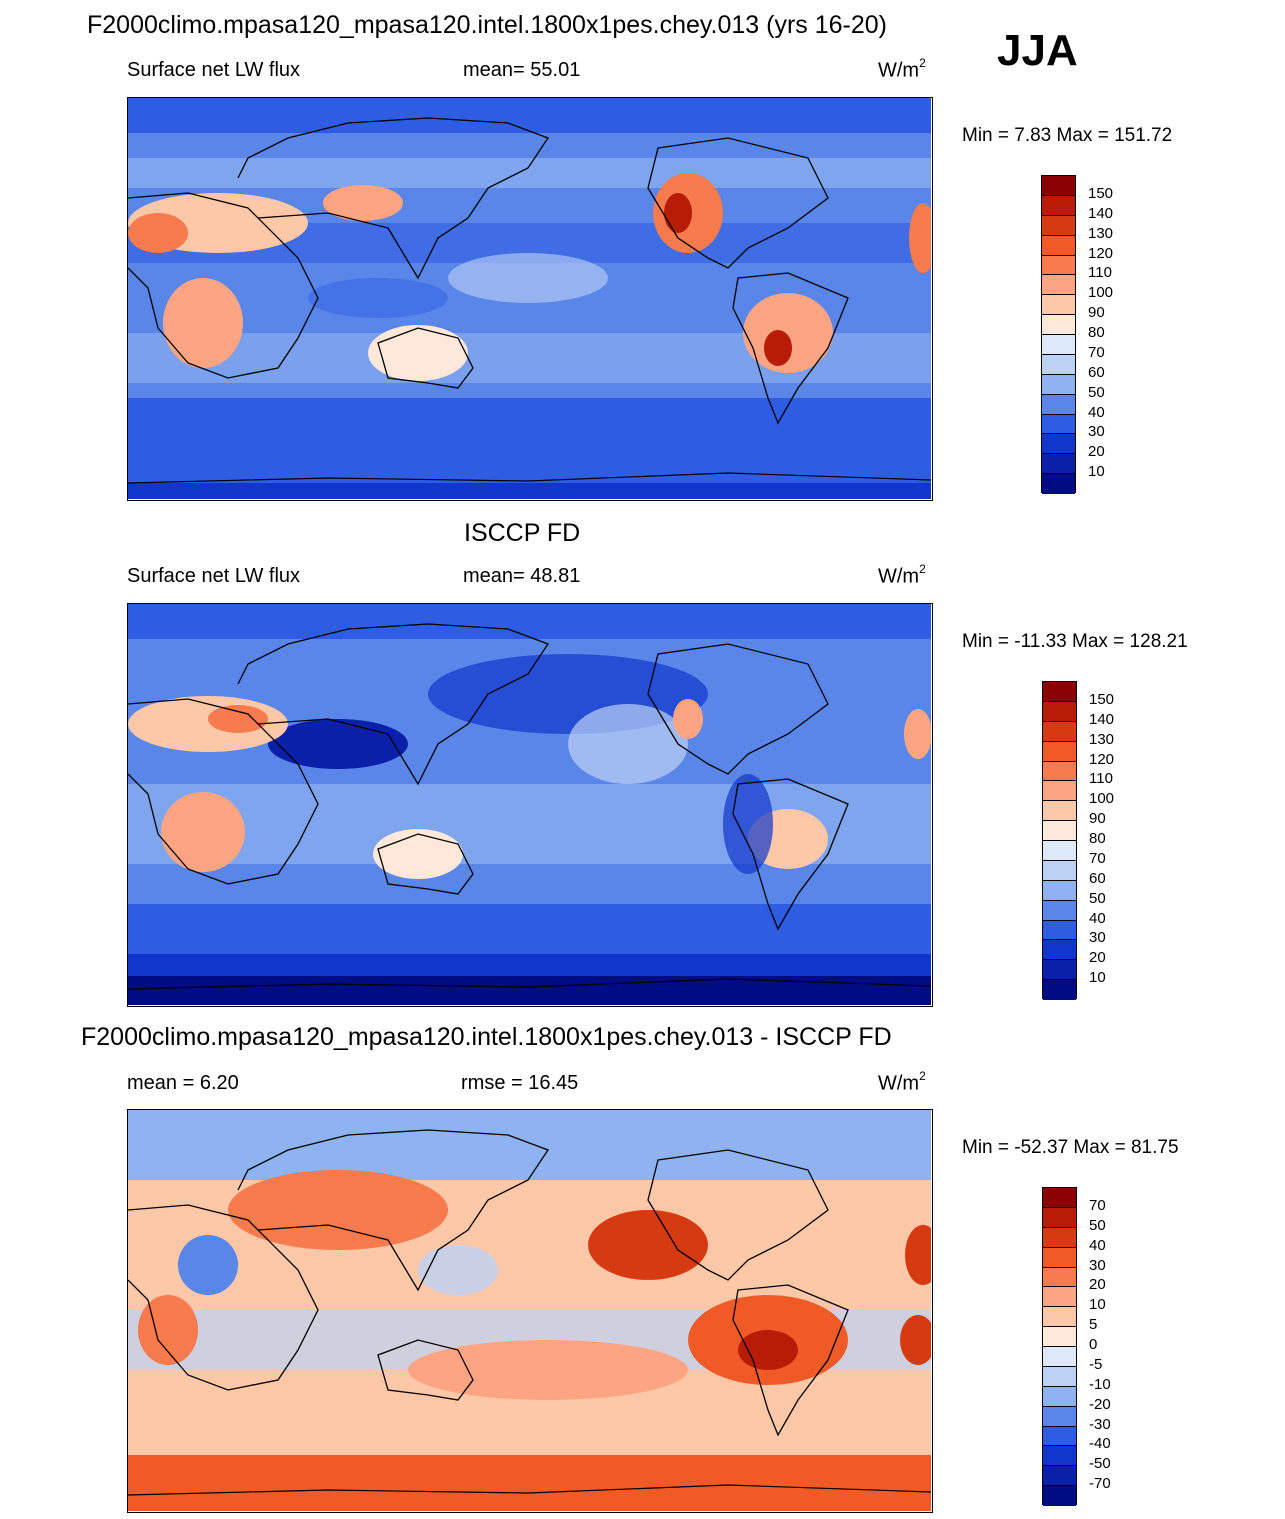 The height and width of the screenshot is (1519, 1285). Describe the element at coordinates (1096, 313) in the screenshot. I see `colorbar-tick-label: 90` at that location.